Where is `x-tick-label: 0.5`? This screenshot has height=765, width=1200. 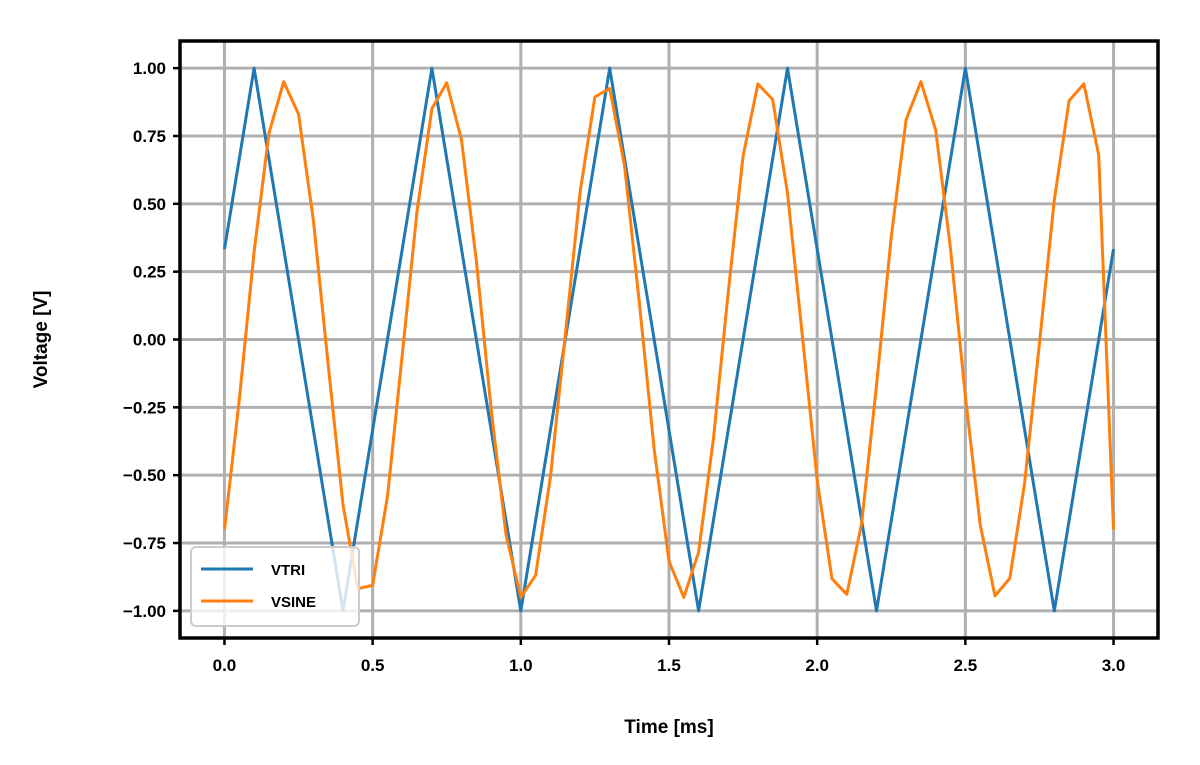
x-tick-label: 0.5 is located at coordinates (373, 665).